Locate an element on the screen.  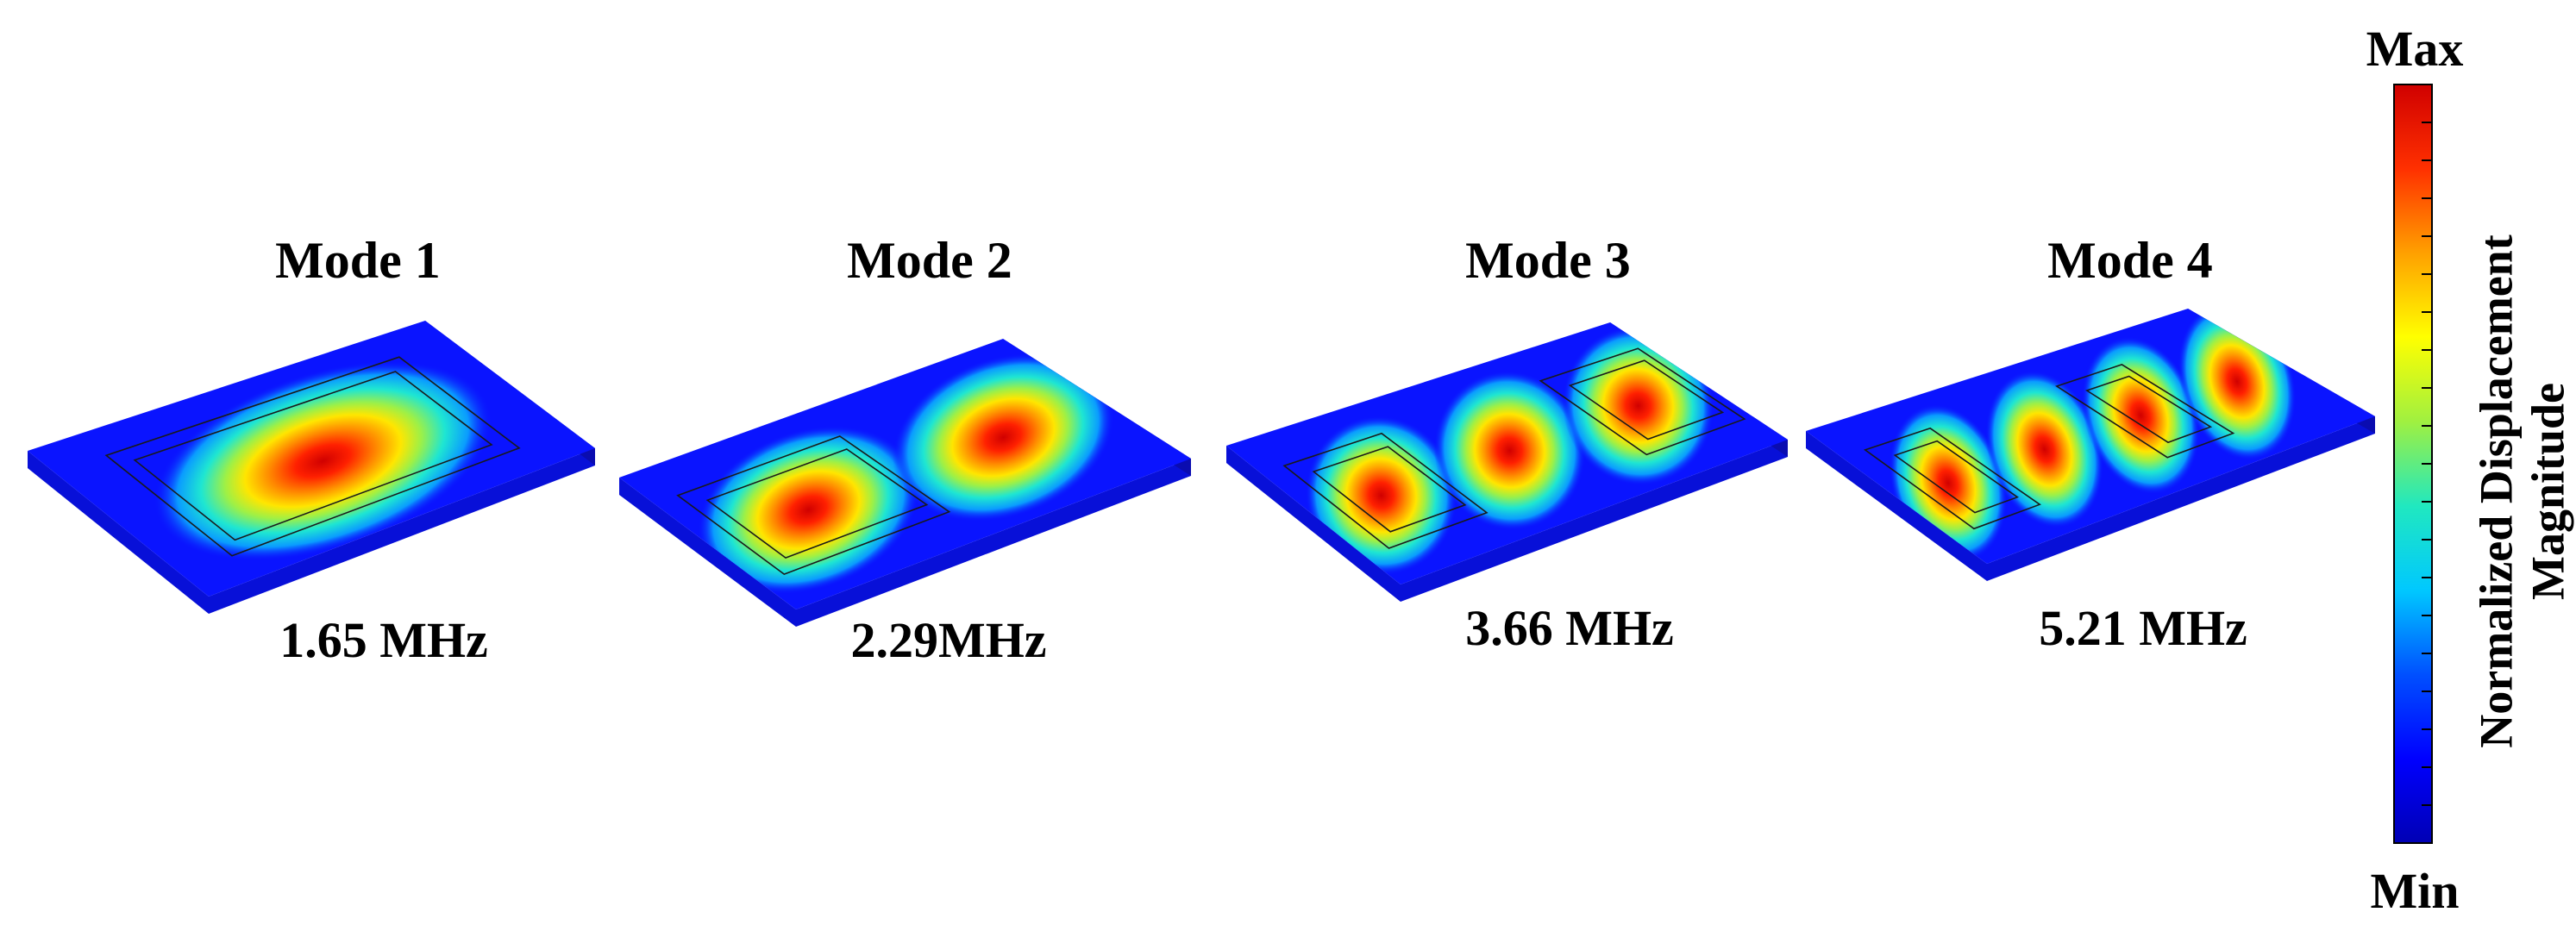
colorbar-title-line-2: Magnitude is located at coordinates (2548, 491).